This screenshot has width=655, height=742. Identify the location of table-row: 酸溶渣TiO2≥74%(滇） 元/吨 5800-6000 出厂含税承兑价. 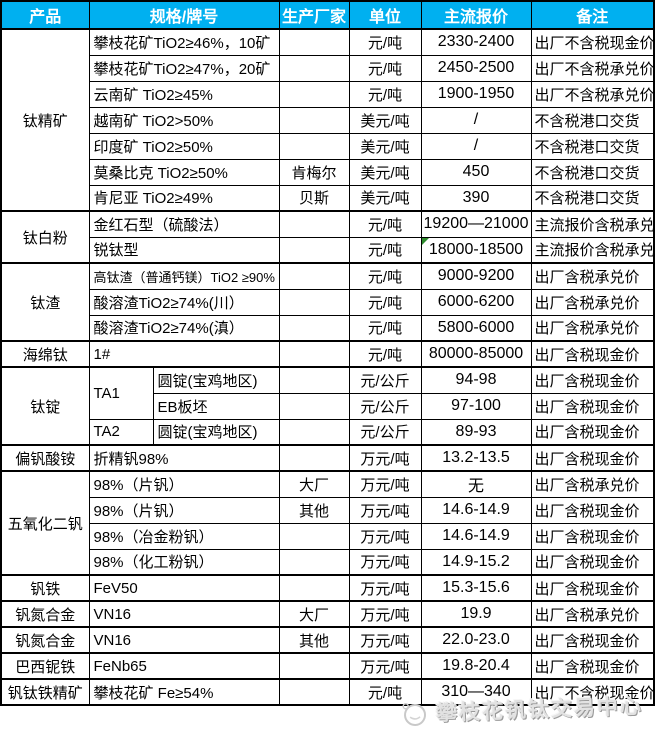
(328, 328).